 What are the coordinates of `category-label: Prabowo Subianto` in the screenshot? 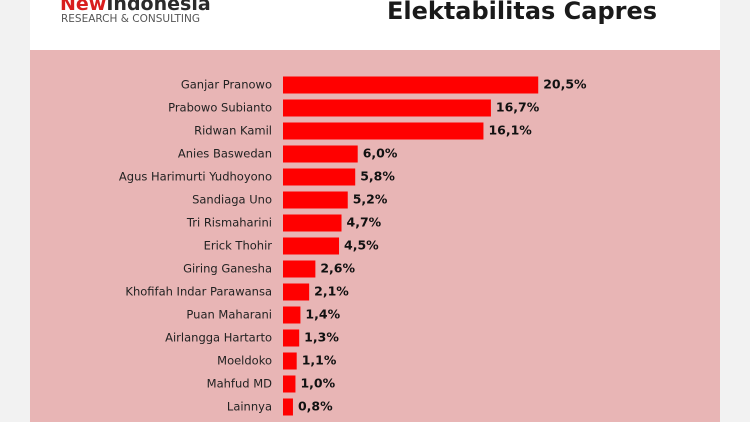 It's located at (220, 108).